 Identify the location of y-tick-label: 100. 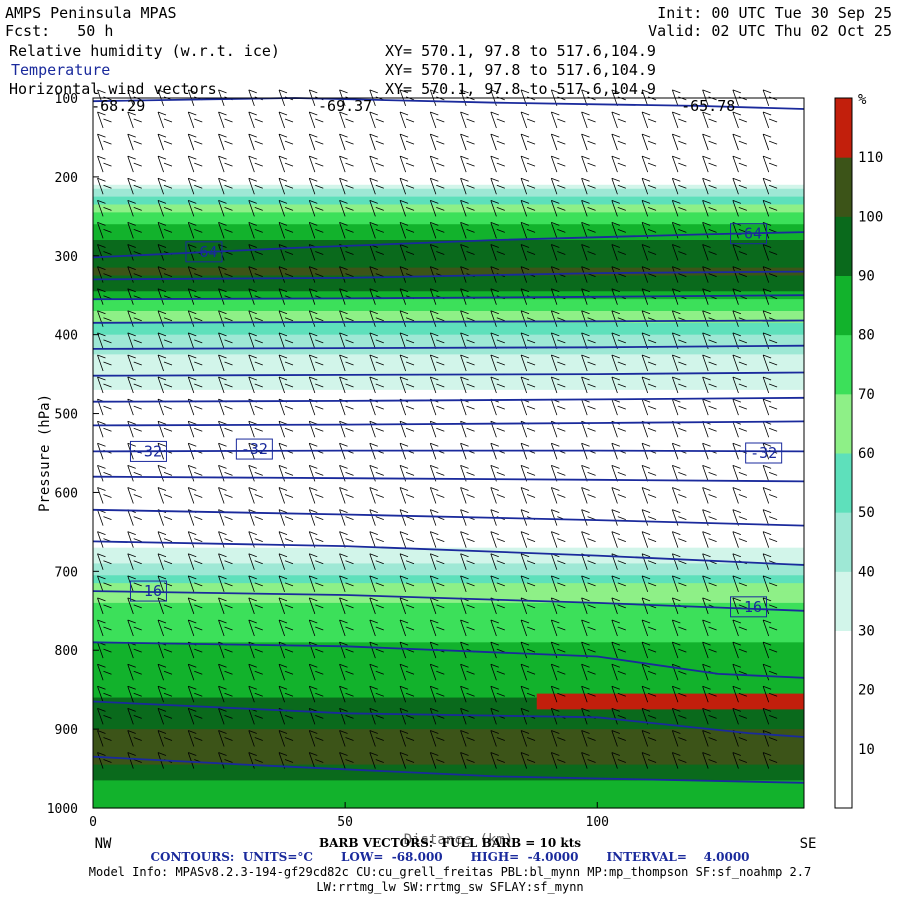
(66, 99).